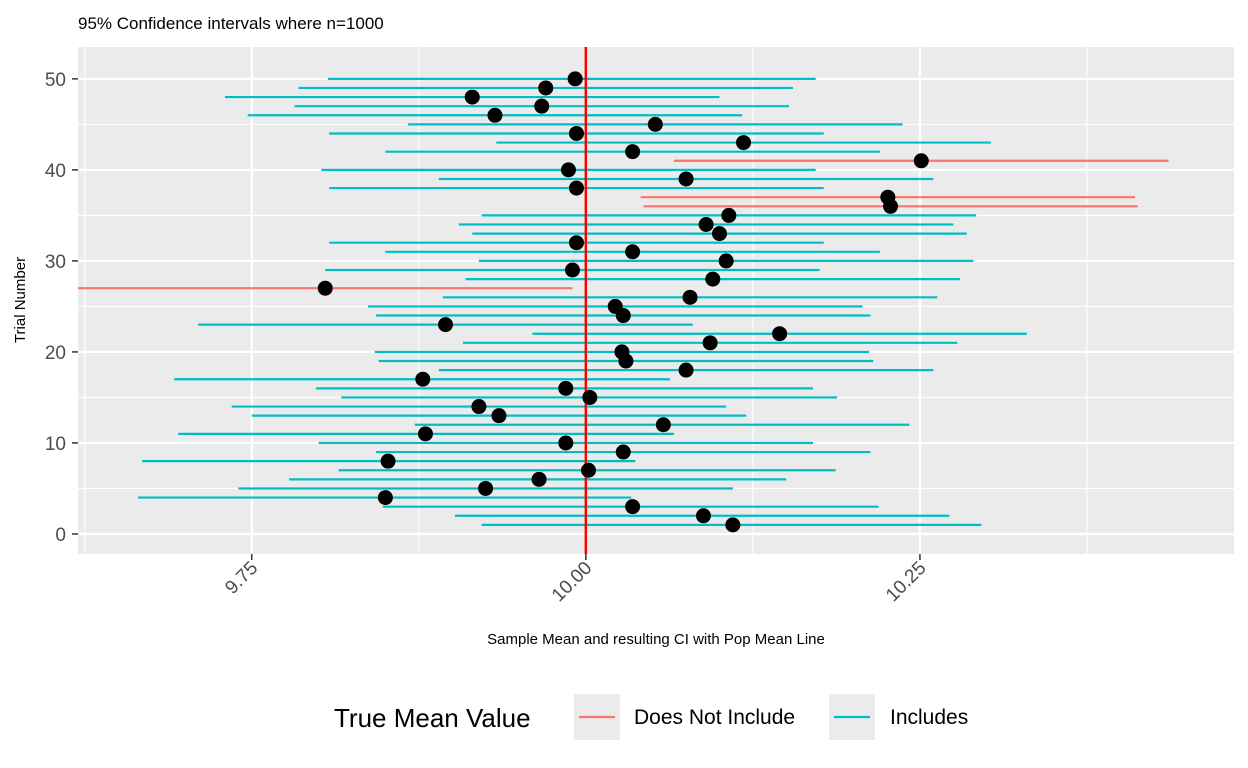 Image resolution: width=1248 pixels, height=768 pixels. Describe the element at coordinates (929, 717) in the screenshot. I see `legend-label-includes: Includes` at that location.